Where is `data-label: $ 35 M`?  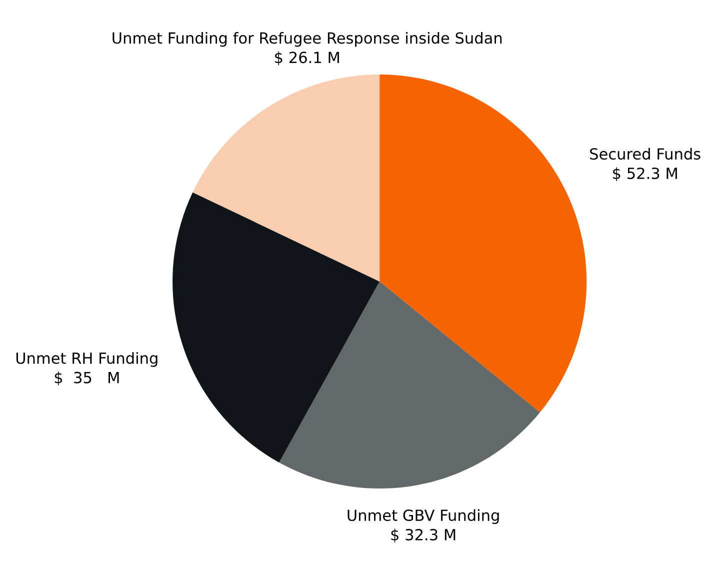
data-label: $ 35 M is located at coordinates (86, 379).